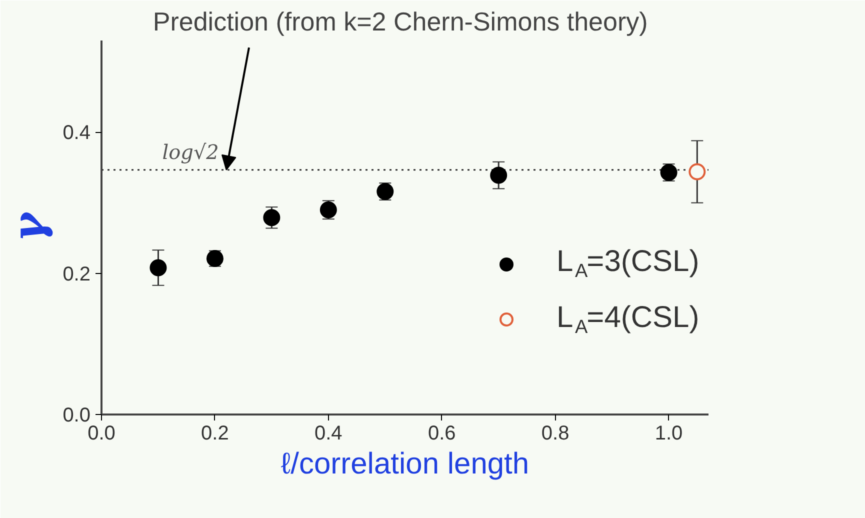 This screenshot has width=865, height=518. Describe the element at coordinates (405, 464) in the screenshot. I see `x-axis-title: ℓ/correlation length` at that location.